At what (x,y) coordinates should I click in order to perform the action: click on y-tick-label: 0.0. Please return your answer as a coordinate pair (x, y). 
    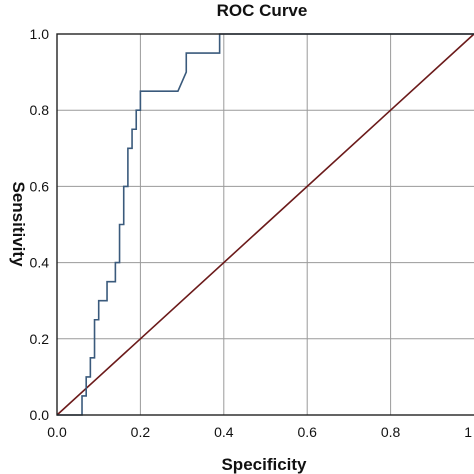
    Looking at the image, I should click on (40, 415).